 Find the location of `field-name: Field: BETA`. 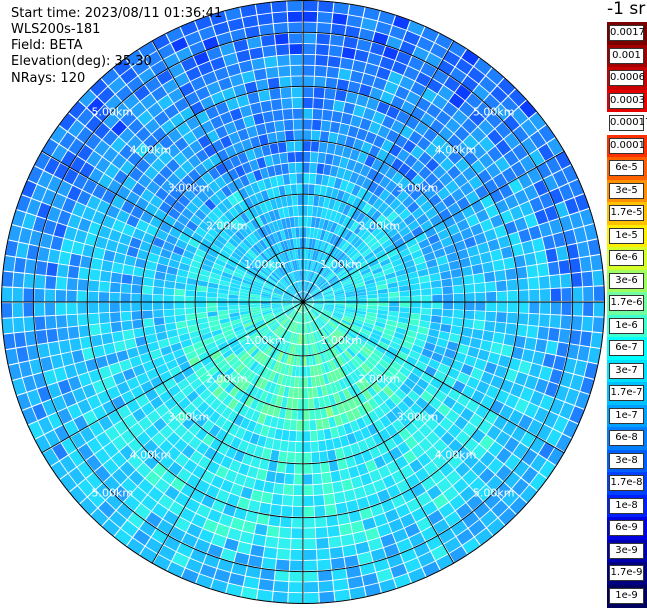

field-name: Field: BETA is located at coordinates (46, 46).